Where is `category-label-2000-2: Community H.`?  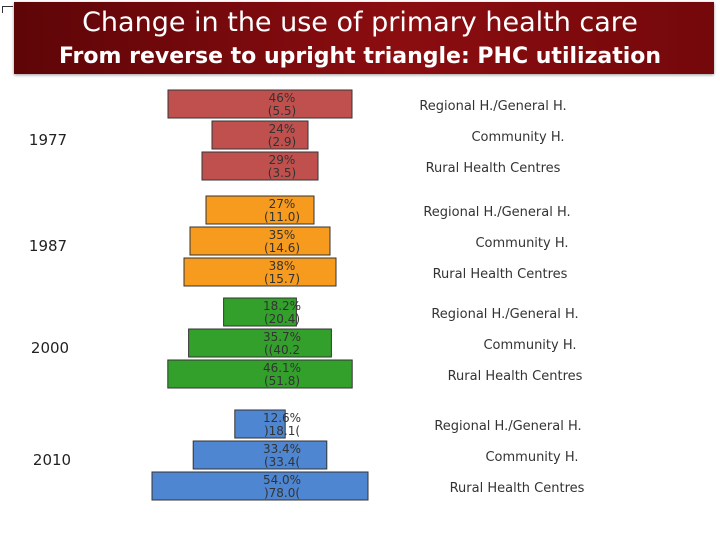 category-label-2000-2: Community H. is located at coordinates (529, 345).